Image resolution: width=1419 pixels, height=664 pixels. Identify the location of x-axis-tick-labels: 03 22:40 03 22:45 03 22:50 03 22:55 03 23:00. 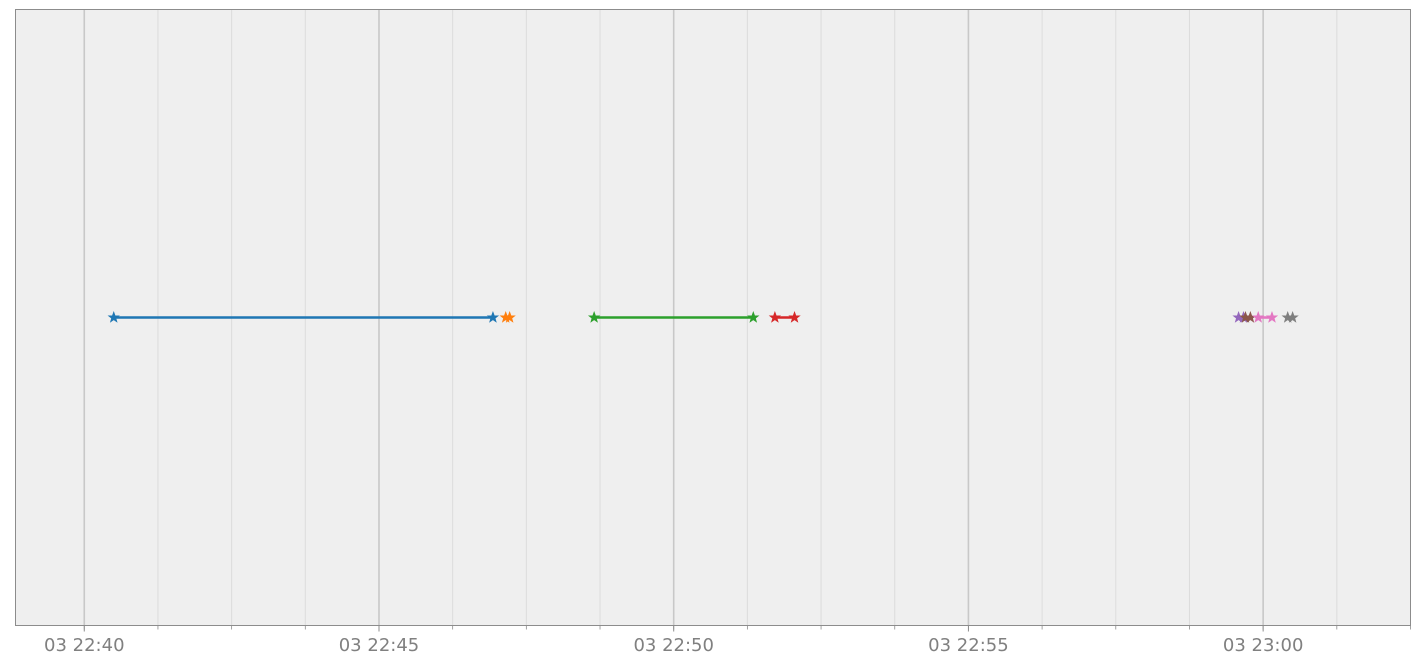
(673, 645).